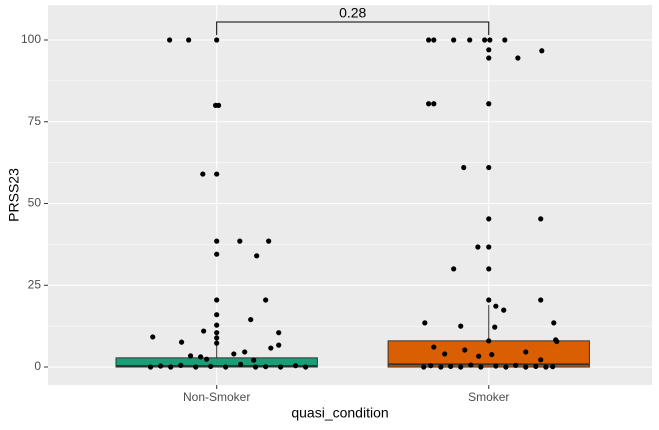 This screenshot has height=430, width=659. I want to click on y-tick-label: 100, so click(31, 39).